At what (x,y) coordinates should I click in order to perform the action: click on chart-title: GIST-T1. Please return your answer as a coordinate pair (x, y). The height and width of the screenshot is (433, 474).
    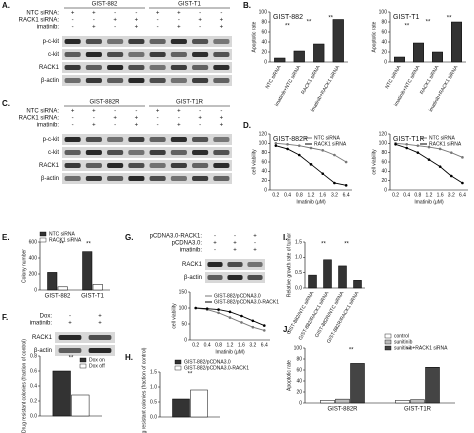
    Looking at the image, I should click on (406, 17).